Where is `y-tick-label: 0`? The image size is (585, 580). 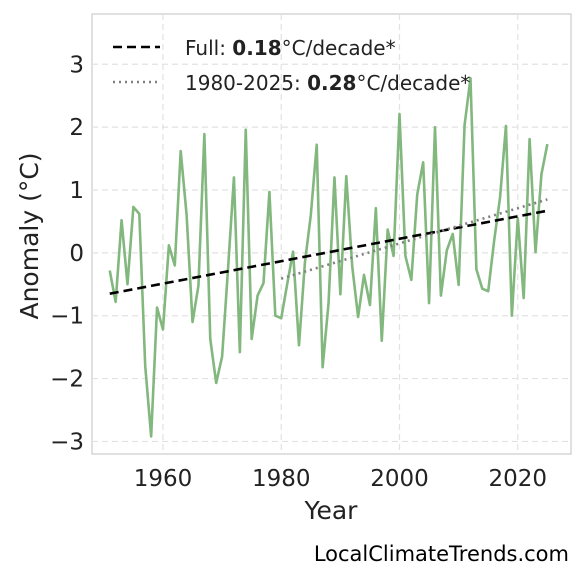
y-tick-label: 0 is located at coordinates (76, 254).